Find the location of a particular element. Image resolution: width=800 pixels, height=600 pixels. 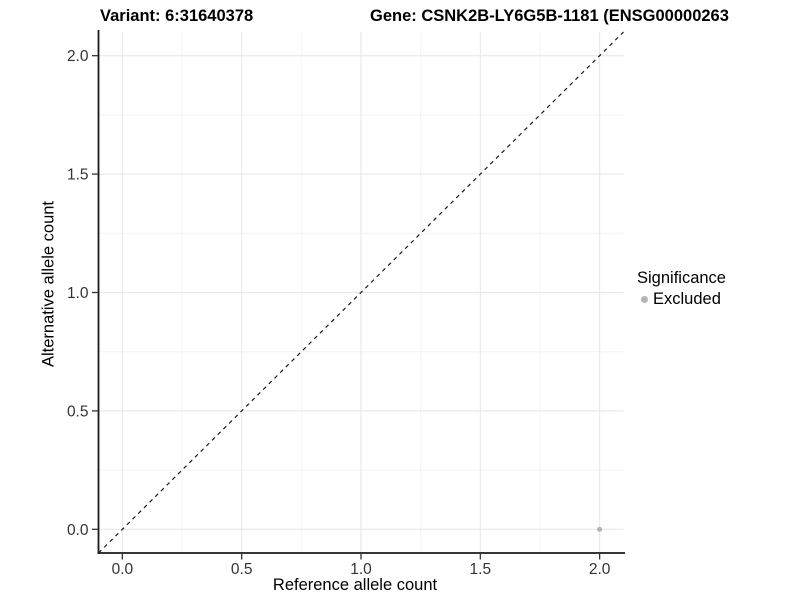

legend: Significance Excluded is located at coordinates (681, 289).